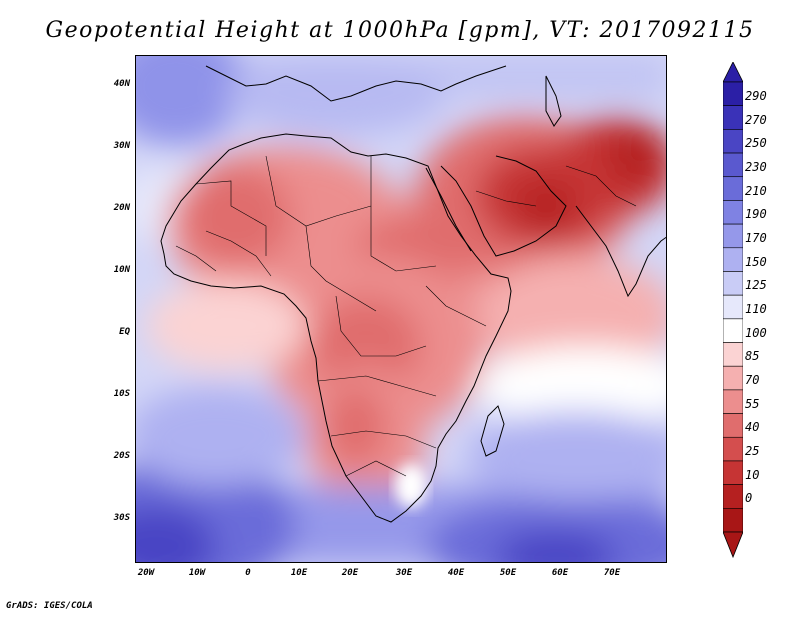  Describe the element at coordinates (749, 498) in the screenshot. I see `colorbar-level-label: 0` at that location.